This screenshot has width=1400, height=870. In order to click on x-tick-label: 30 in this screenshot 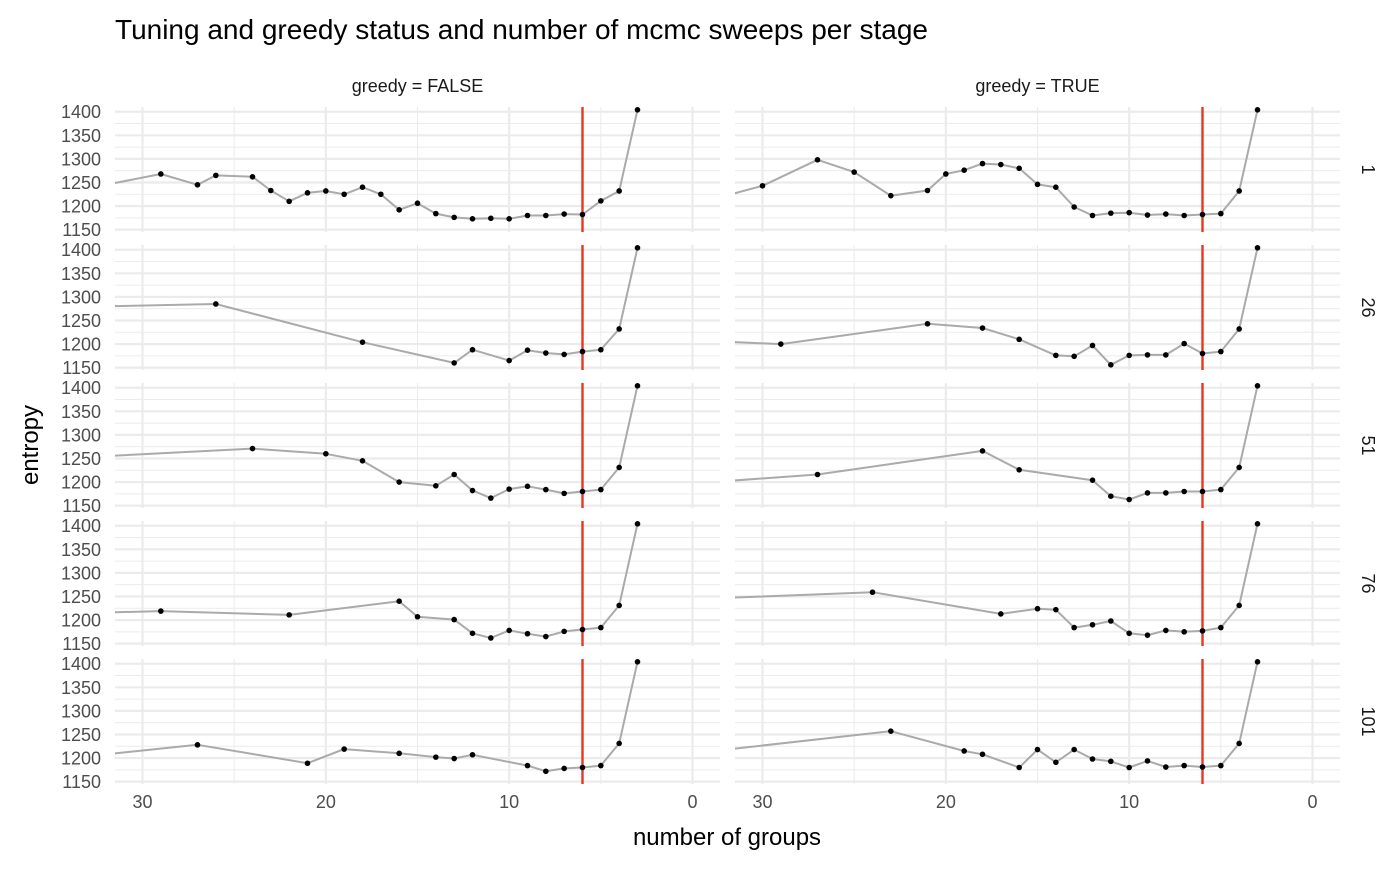, I will do `click(142, 802)`.